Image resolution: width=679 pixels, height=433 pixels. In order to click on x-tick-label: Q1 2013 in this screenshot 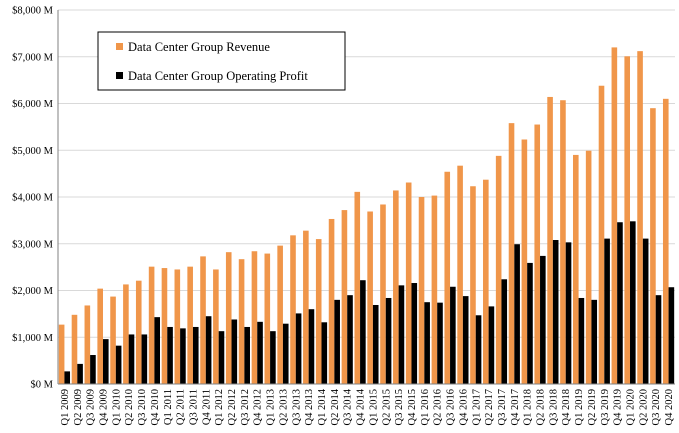, I will do `click(271, 407)`.